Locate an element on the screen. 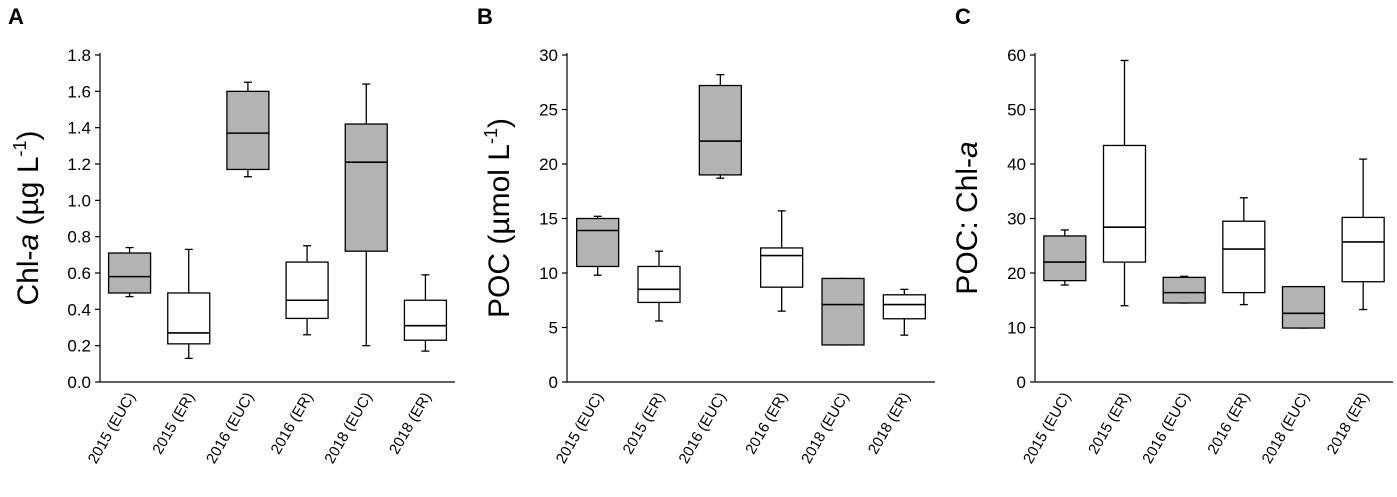  panel-label-b: B is located at coordinates (485, 16).